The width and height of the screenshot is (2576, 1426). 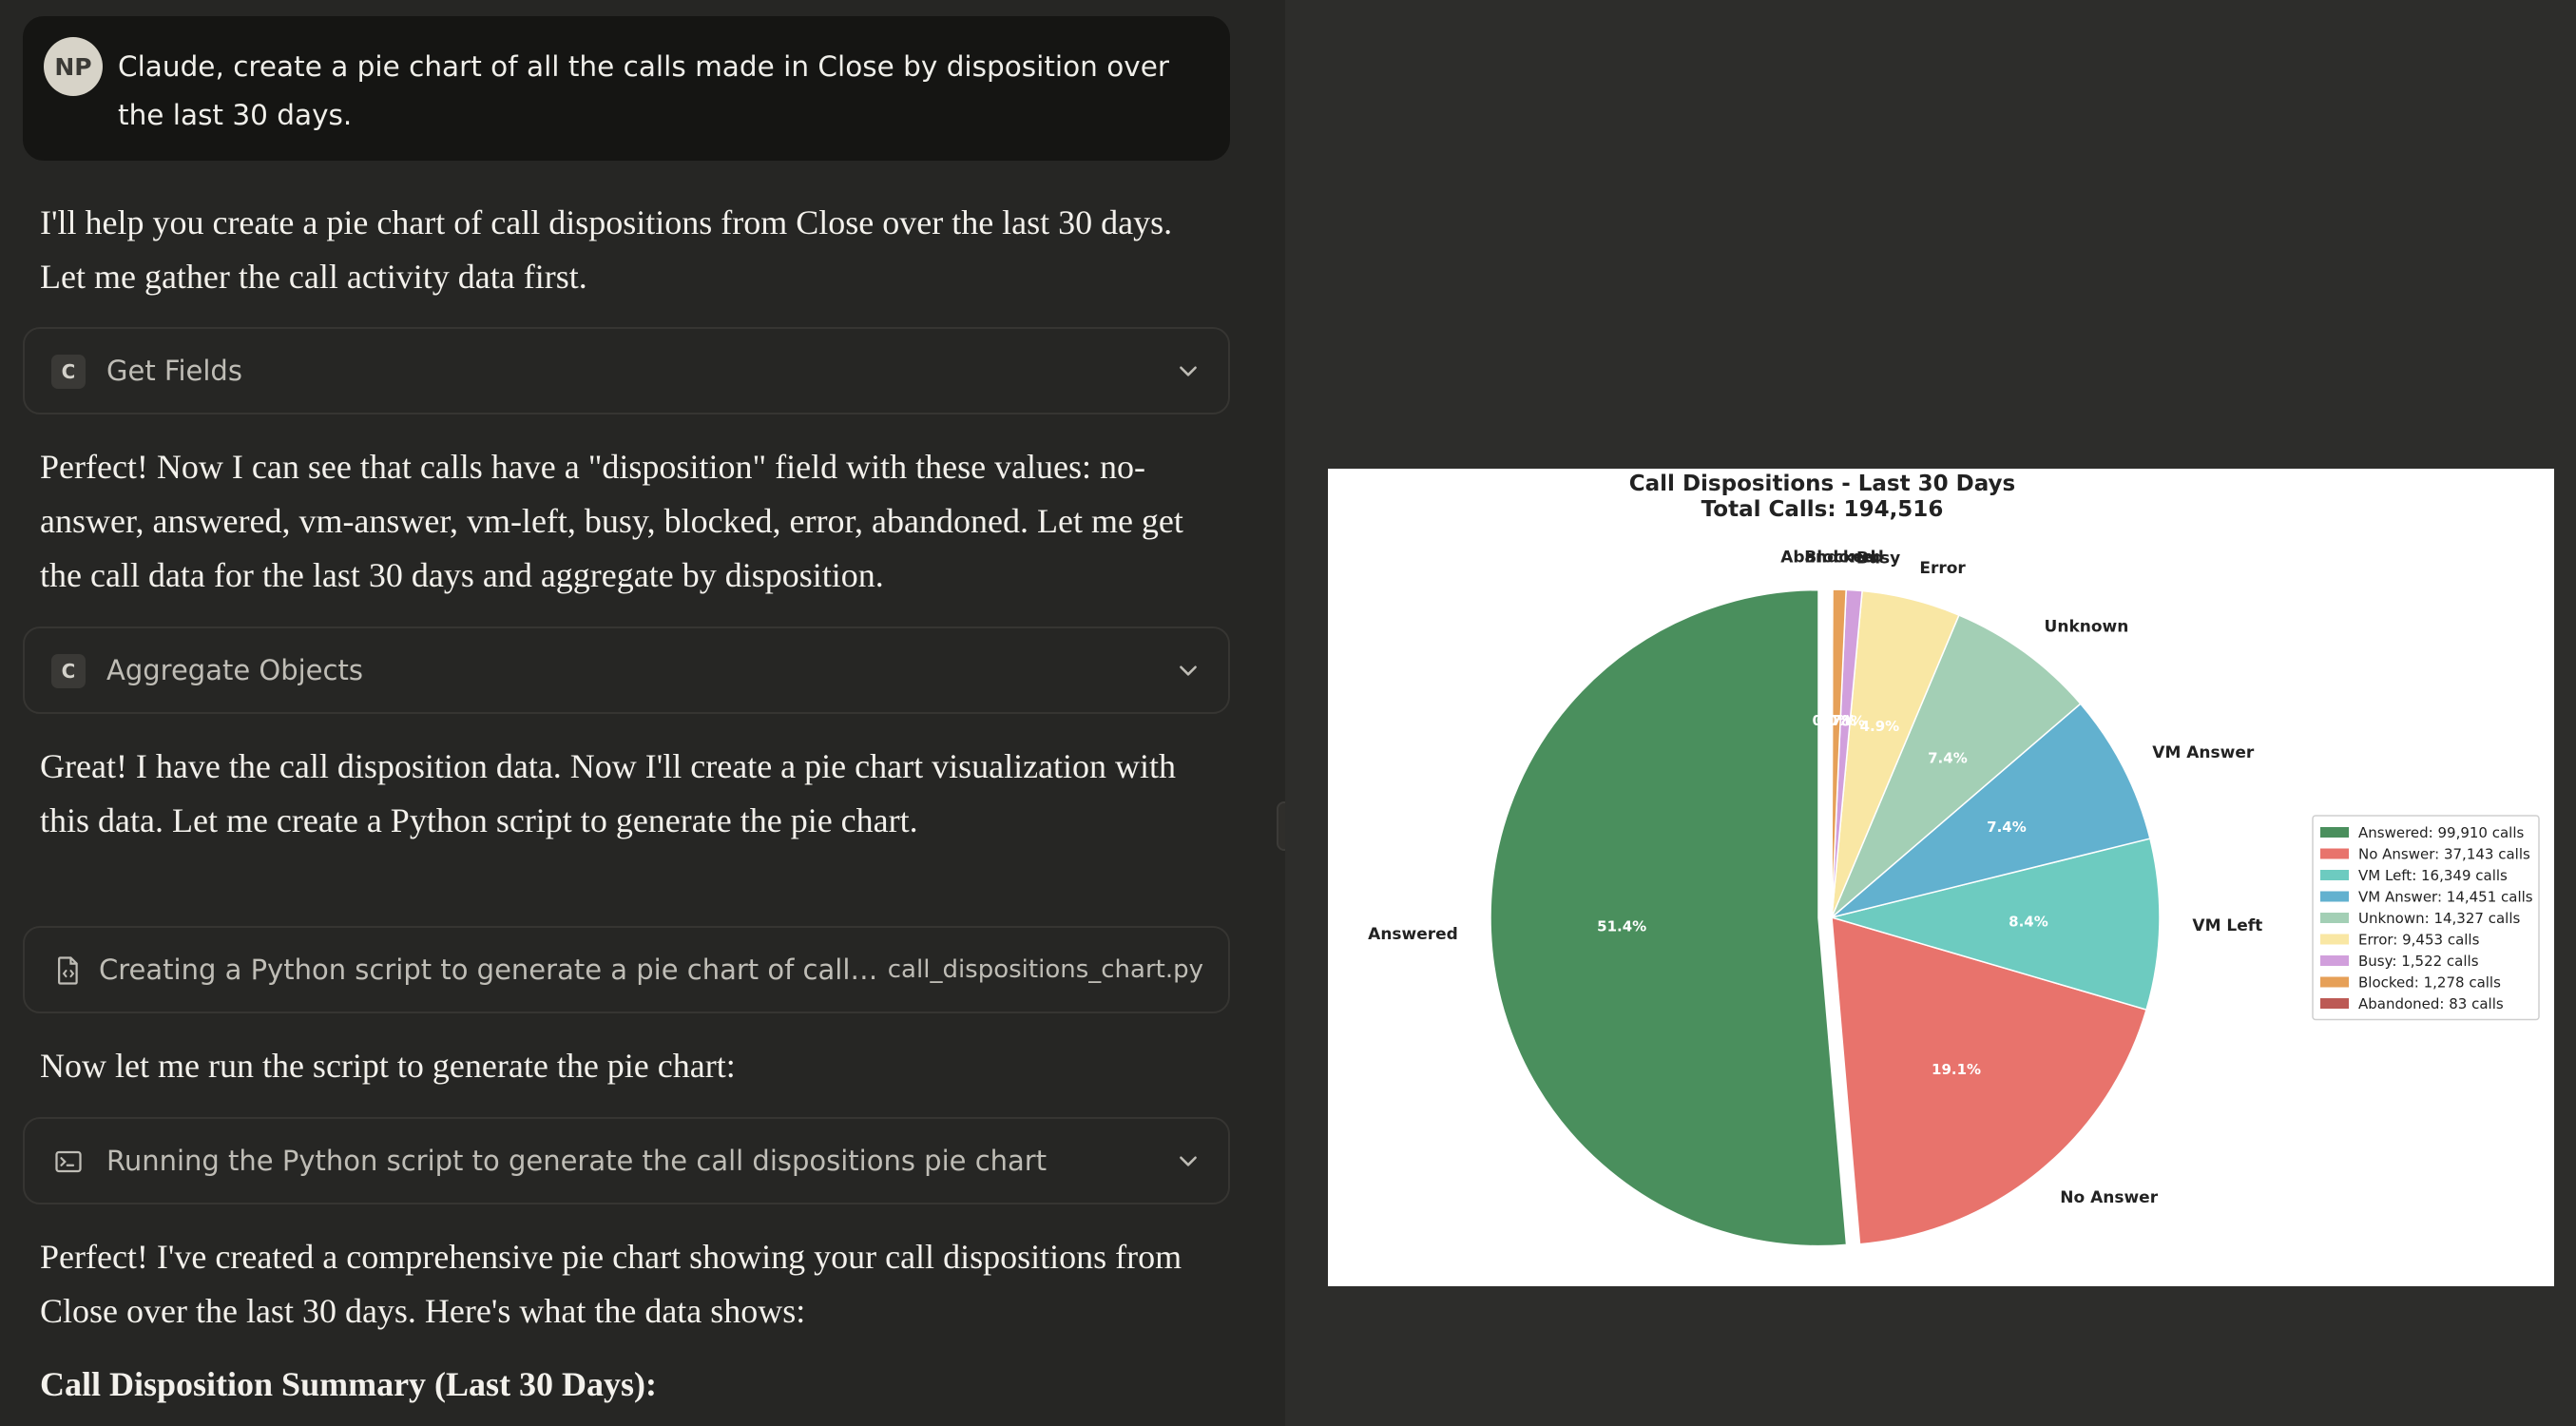 What do you see at coordinates (1832, 753) in the screenshot?
I see `pie-slice-abandoned` at bounding box center [1832, 753].